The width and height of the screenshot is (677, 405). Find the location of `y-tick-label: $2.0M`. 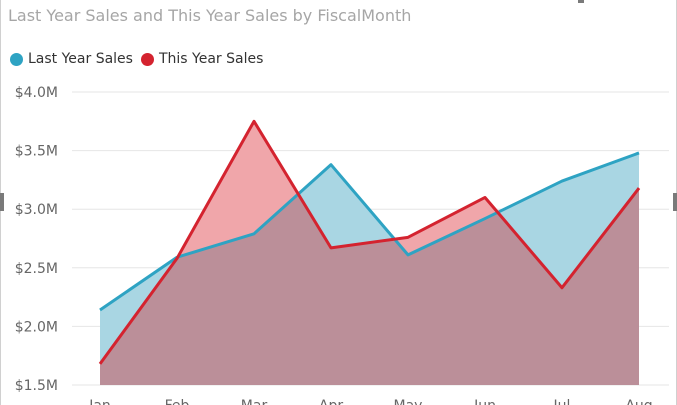

y-tick-label: $2.0M is located at coordinates (36, 327).